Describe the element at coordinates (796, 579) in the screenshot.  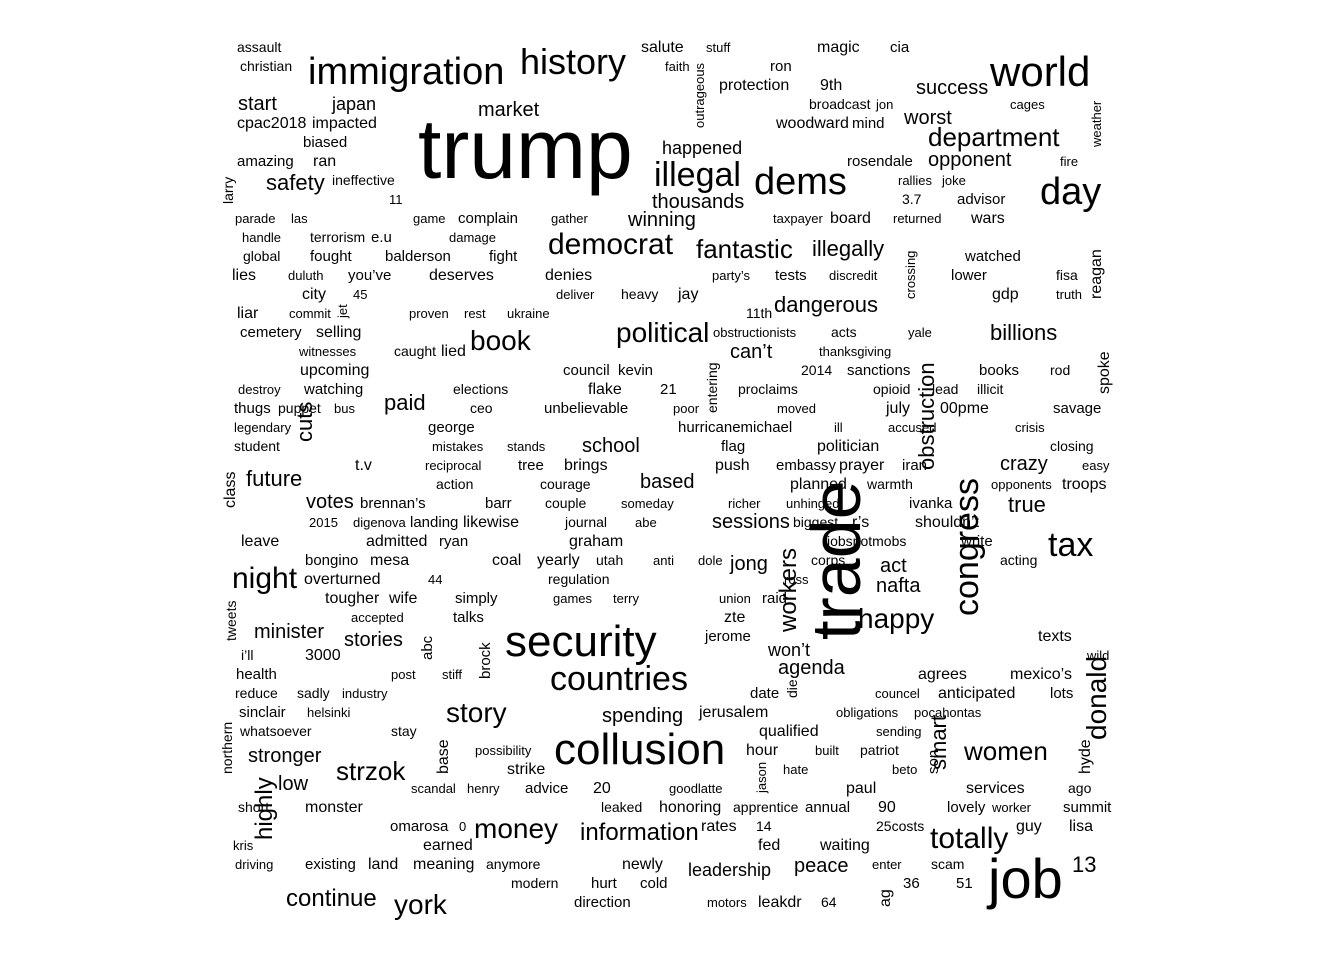
I see `word: ross` at that location.